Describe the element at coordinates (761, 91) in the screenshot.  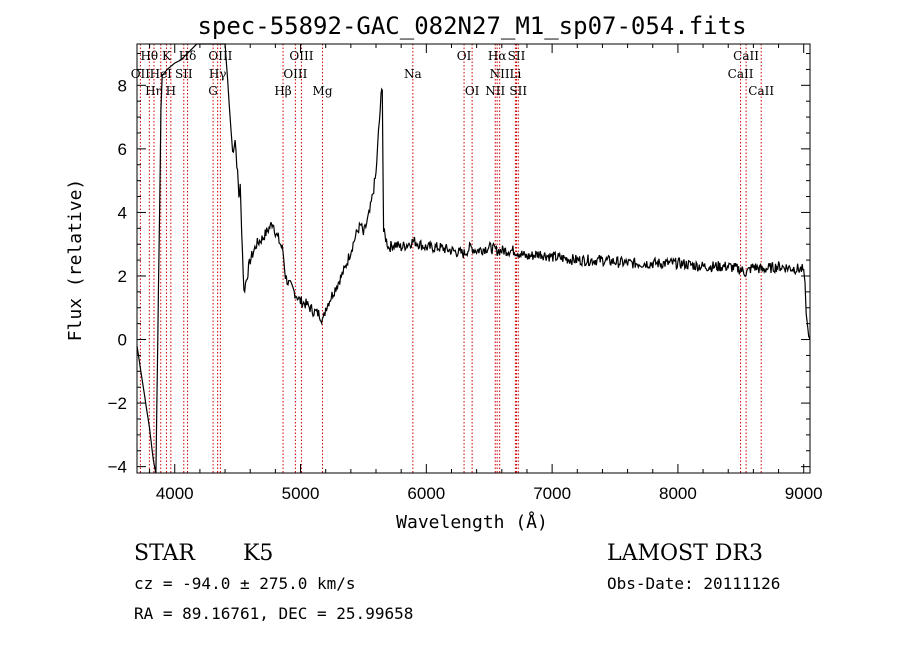
I see `line-label-26: CaII` at that location.